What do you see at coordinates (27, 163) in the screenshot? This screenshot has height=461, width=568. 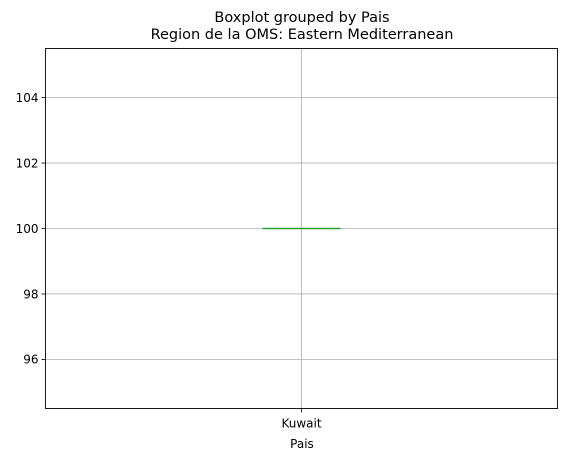 I see `y-tick-label: 102` at bounding box center [27, 163].